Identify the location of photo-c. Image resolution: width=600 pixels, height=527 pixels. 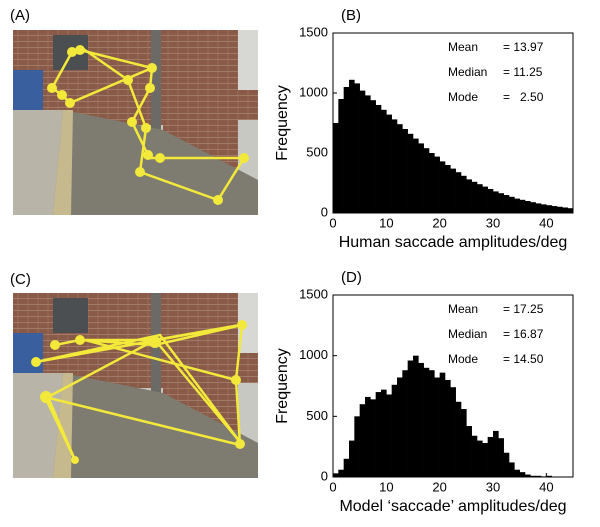
(135, 385).